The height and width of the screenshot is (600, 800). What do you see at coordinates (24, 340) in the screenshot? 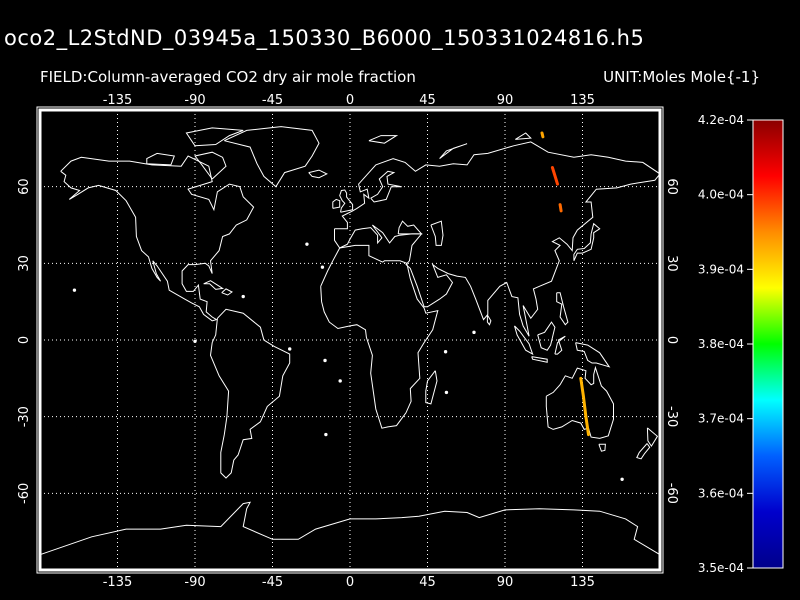
I see `lat-tick-left: 0` at bounding box center [24, 340].